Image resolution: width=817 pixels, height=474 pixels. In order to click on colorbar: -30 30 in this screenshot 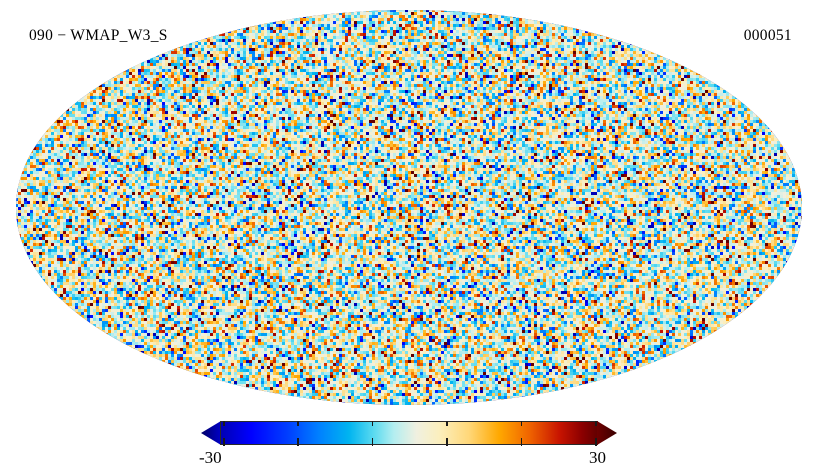, I will do `click(408, 444)`.